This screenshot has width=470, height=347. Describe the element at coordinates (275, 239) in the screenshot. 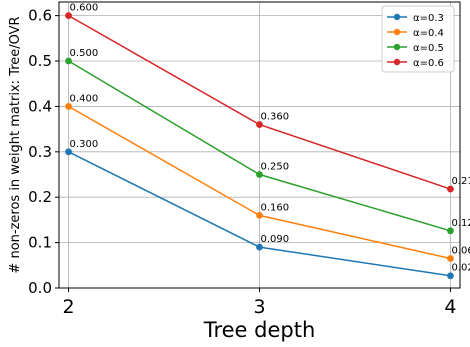

I see `data-label: 0.090` at that location.